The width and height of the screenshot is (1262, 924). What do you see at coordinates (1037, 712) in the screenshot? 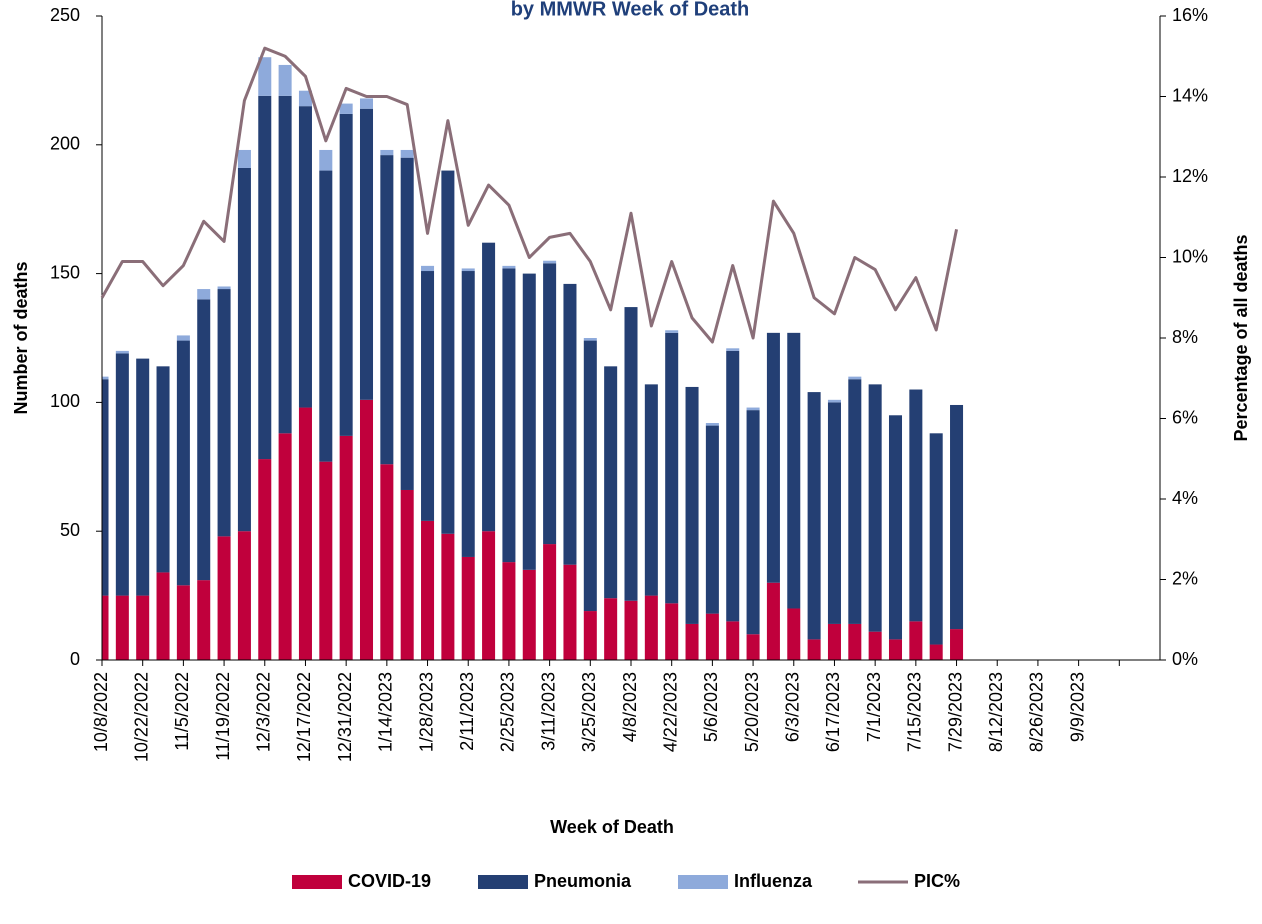
I see `x-tick-label: 8/26/2023` at bounding box center [1037, 712].